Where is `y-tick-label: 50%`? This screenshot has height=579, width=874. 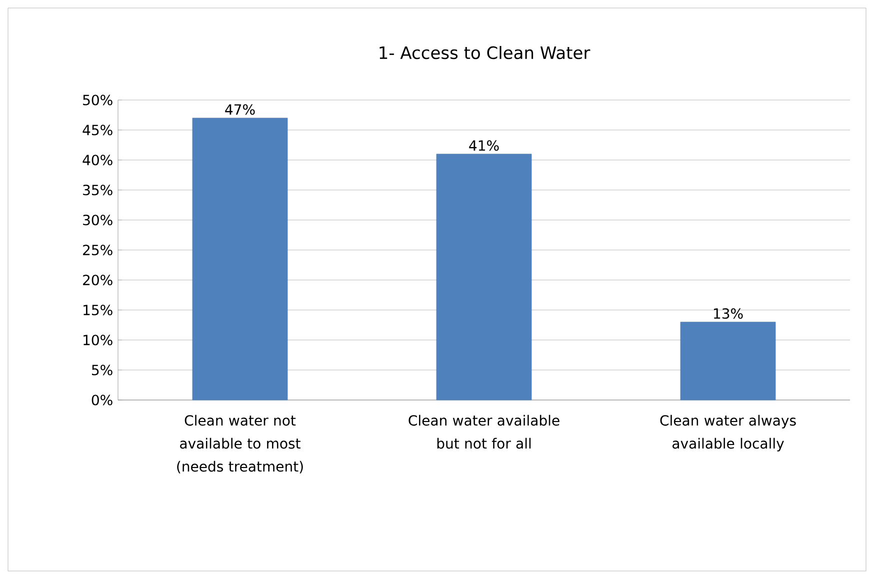 y-tick-label: 50% is located at coordinates (97, 100).